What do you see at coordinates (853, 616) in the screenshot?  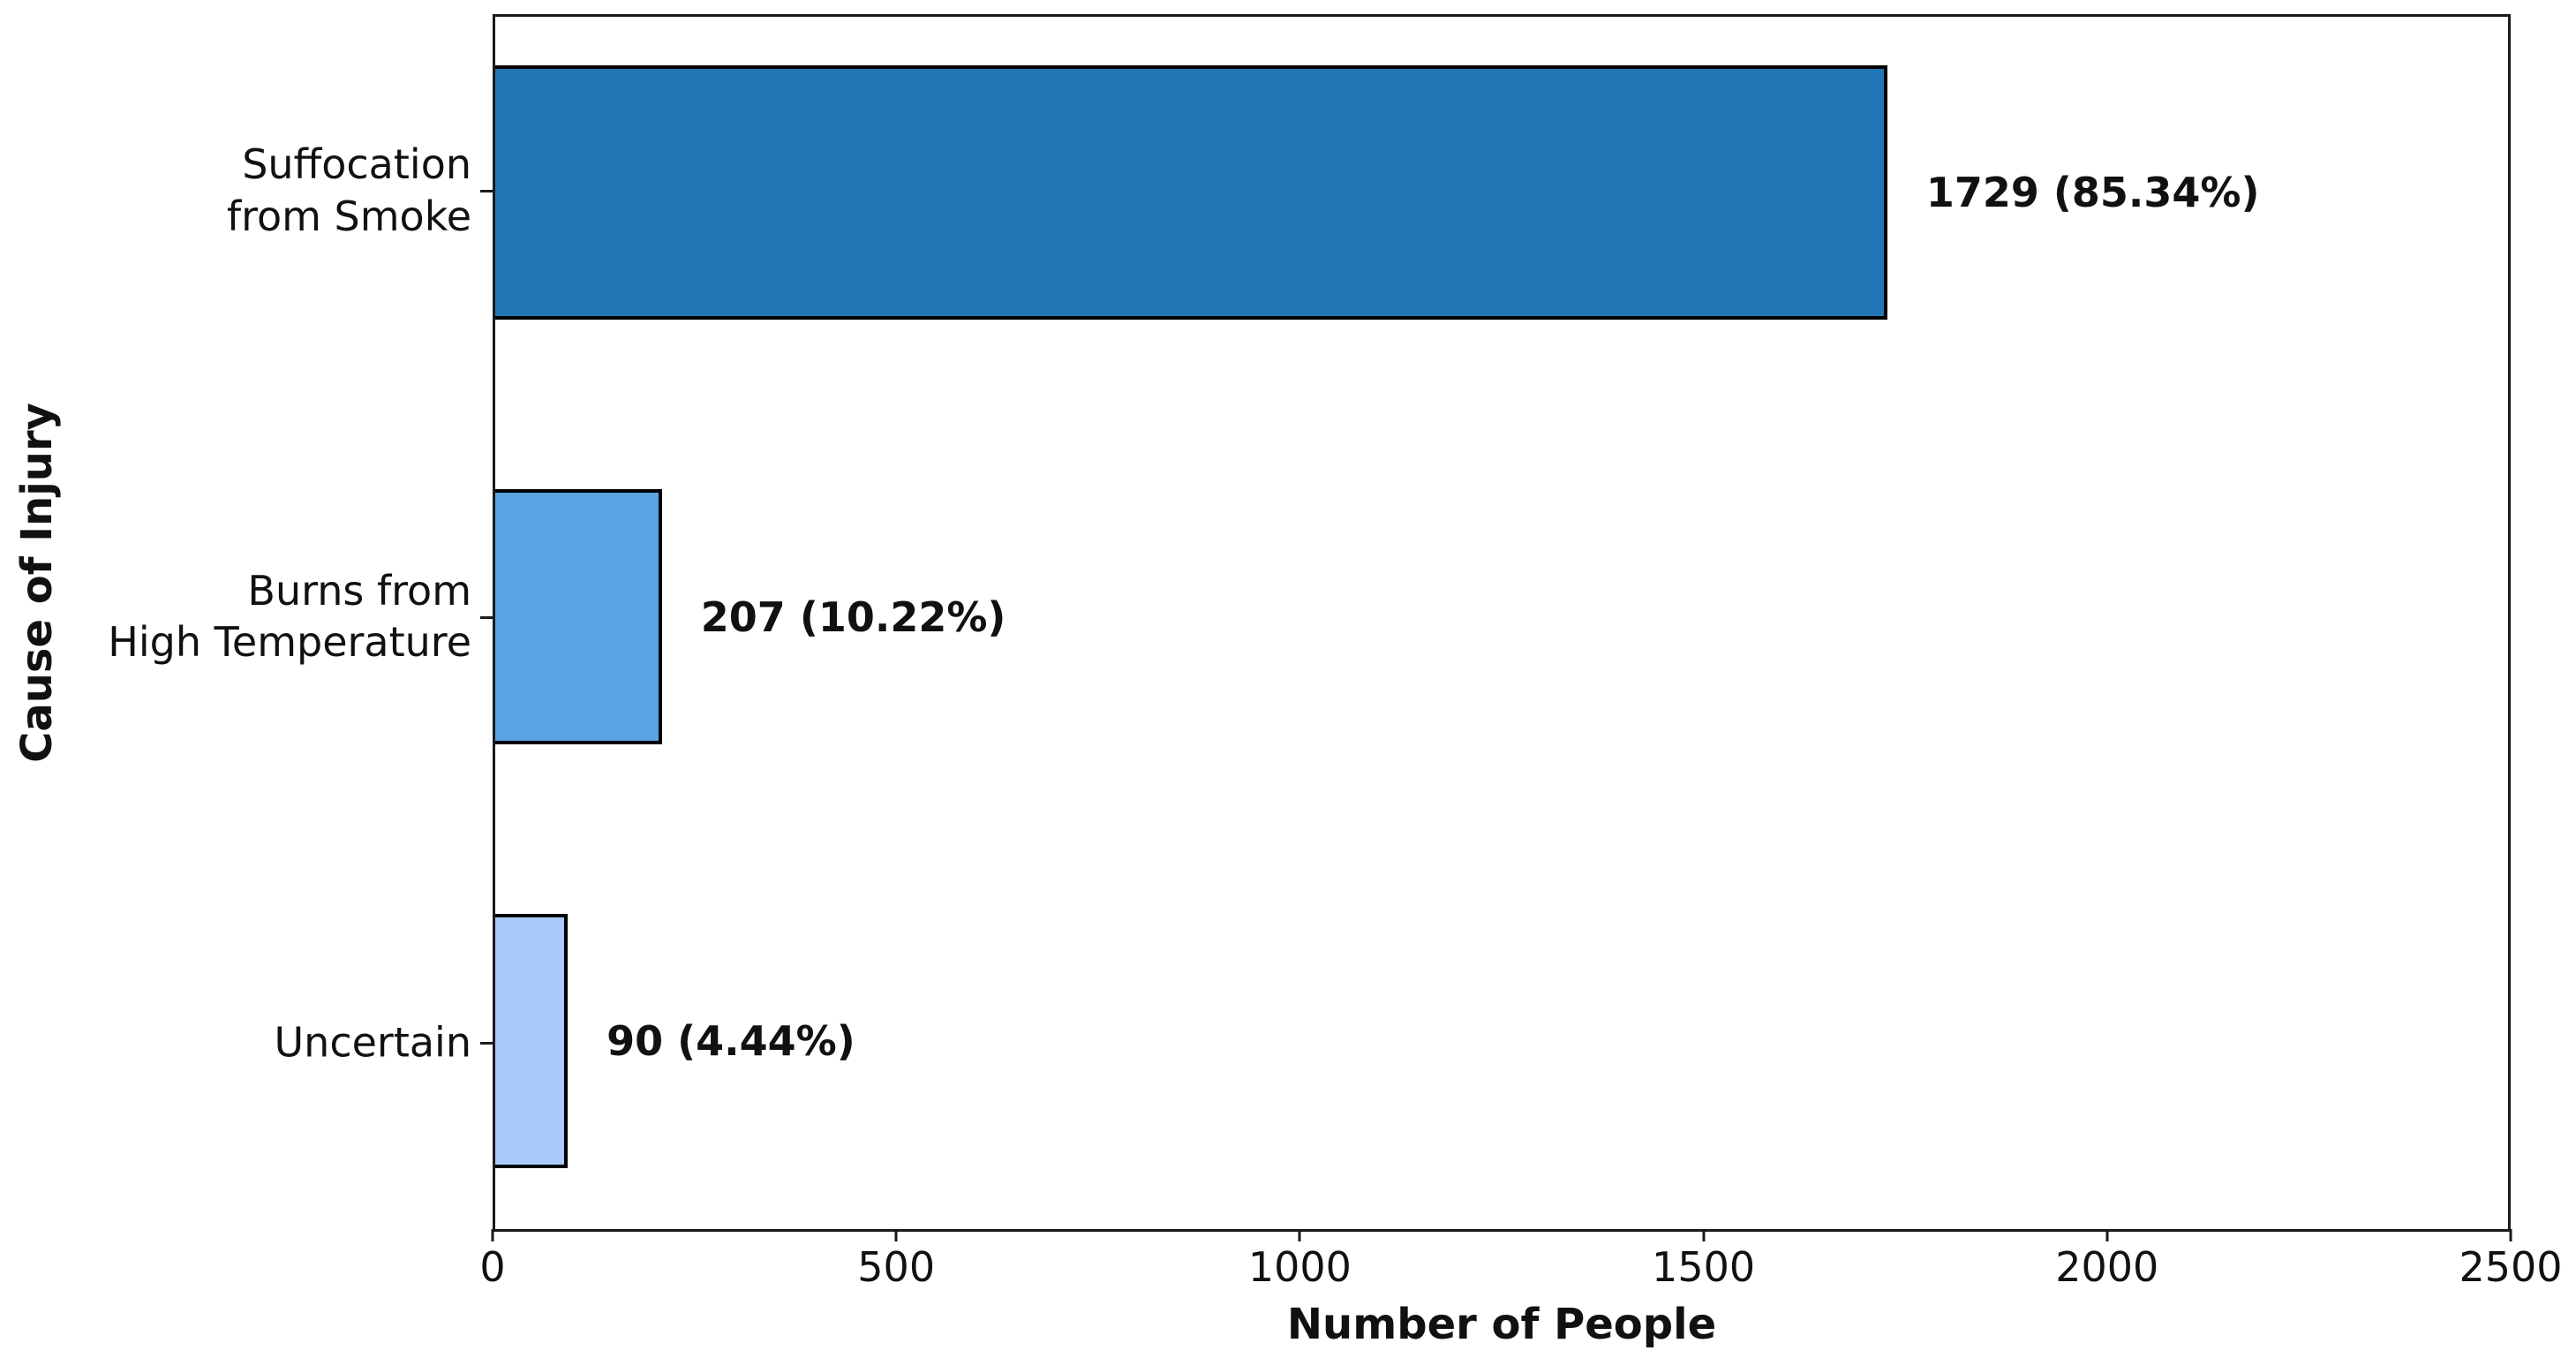 I see `bar-value-label-2: 207 (10.22%)` at bounding box center [853, 616].